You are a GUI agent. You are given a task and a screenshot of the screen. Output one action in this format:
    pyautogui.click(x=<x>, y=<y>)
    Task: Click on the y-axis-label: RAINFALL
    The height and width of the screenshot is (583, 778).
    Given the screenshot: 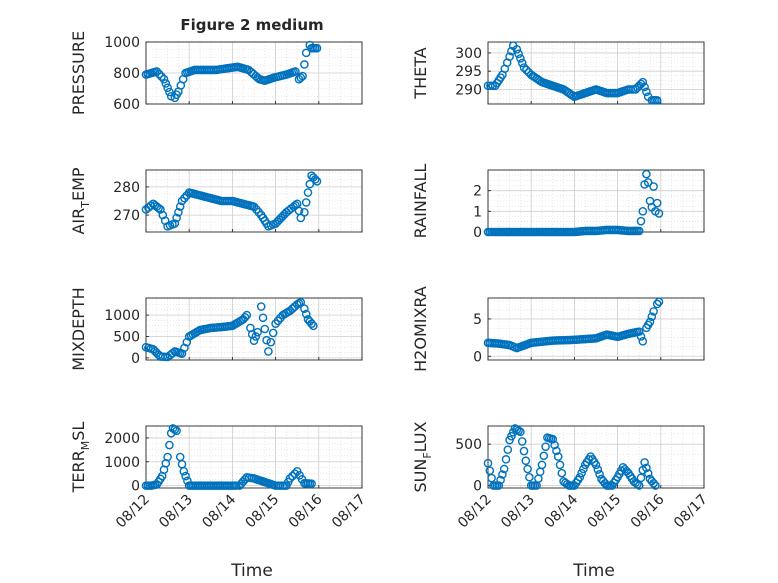 What is the action you would take?
    pyautogui.click(x=420, y=201)
    